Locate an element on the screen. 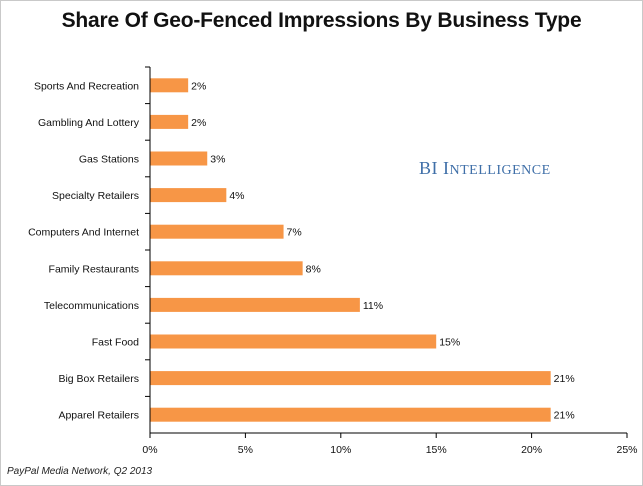 This screenshot has width=643, height=486. category-label: Fast Food is located at coordinates (115, 343).